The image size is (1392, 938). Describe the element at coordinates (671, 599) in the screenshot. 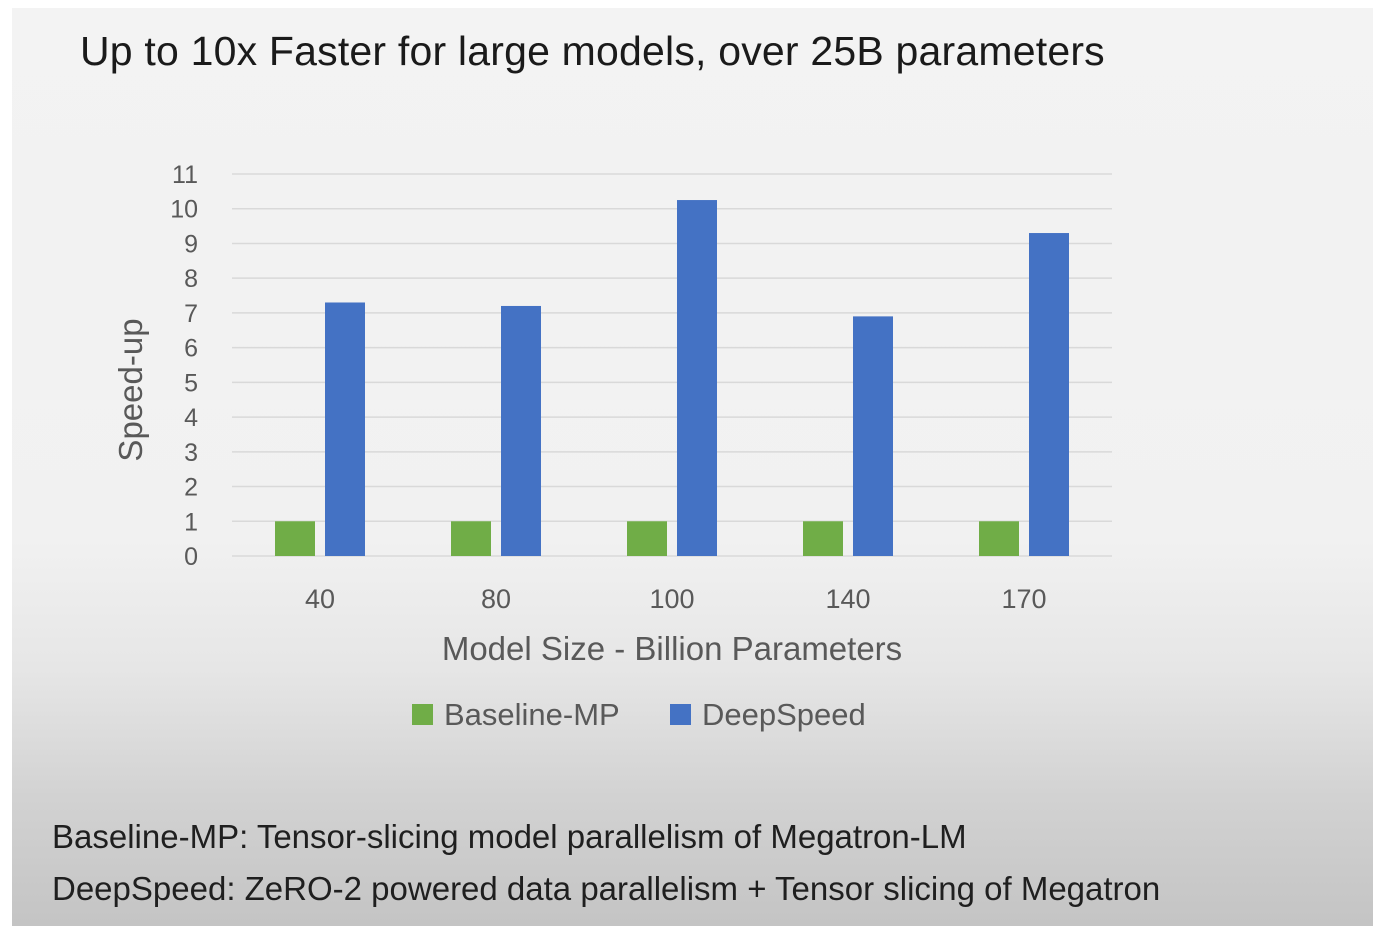

I see `x-tick-label: 100` at that location.